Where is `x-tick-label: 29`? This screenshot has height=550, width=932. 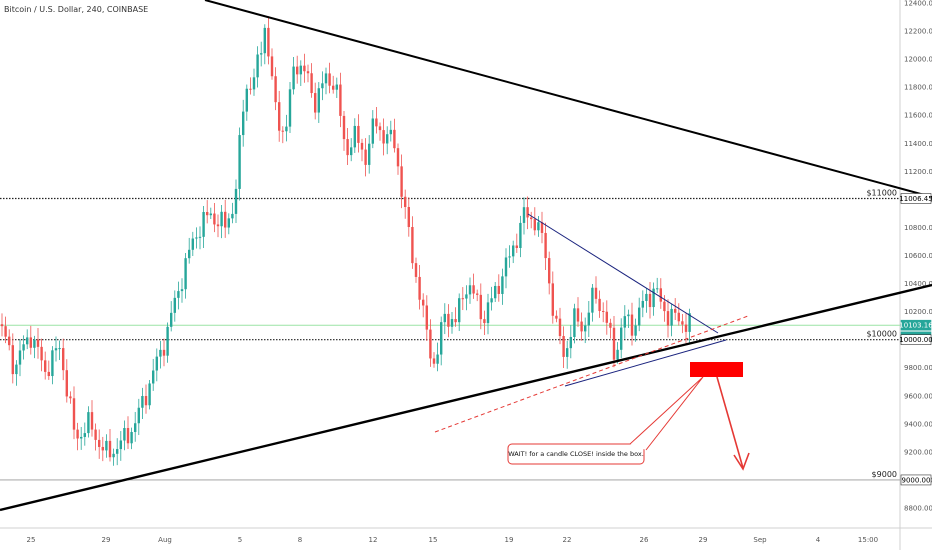 x-tick-label: 29 is located at coordinates (703, 540).